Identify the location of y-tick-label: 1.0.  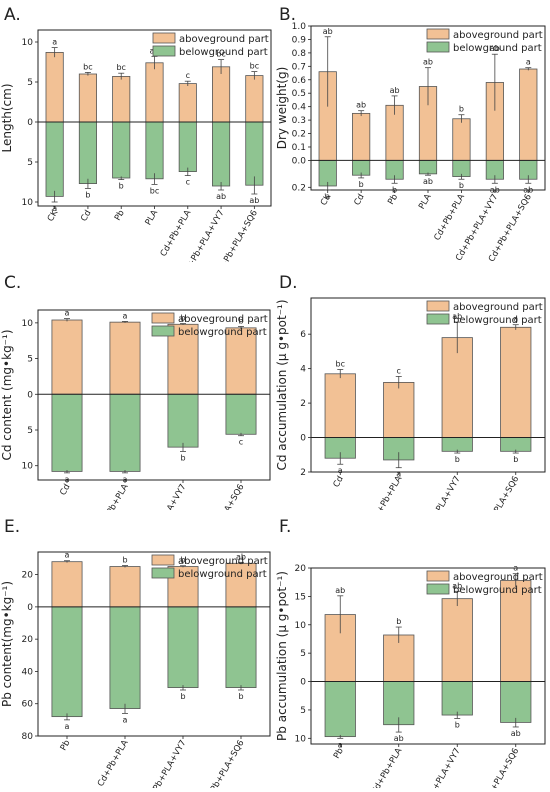
(299, 27).